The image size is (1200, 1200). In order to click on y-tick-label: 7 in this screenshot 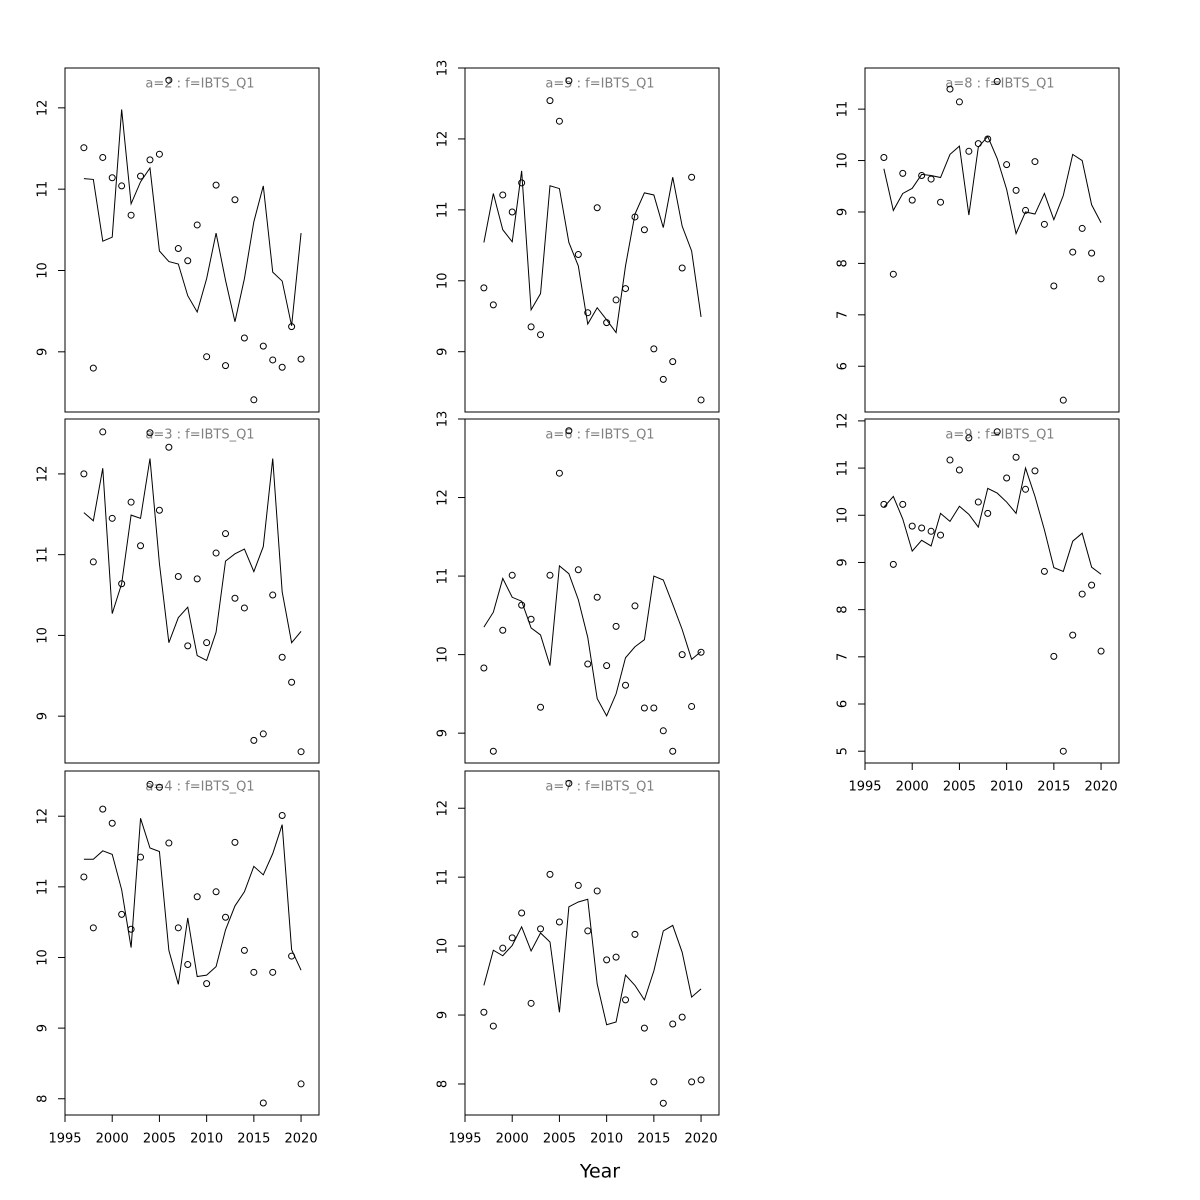, I will do `click(843, 315)`.